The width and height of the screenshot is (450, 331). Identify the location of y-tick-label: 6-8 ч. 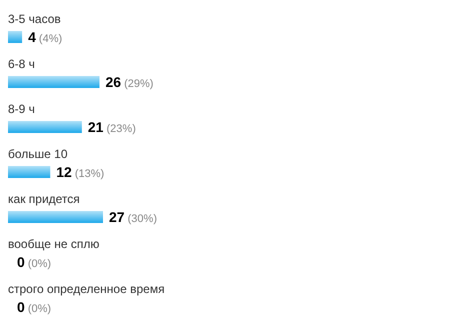
(21, 64).